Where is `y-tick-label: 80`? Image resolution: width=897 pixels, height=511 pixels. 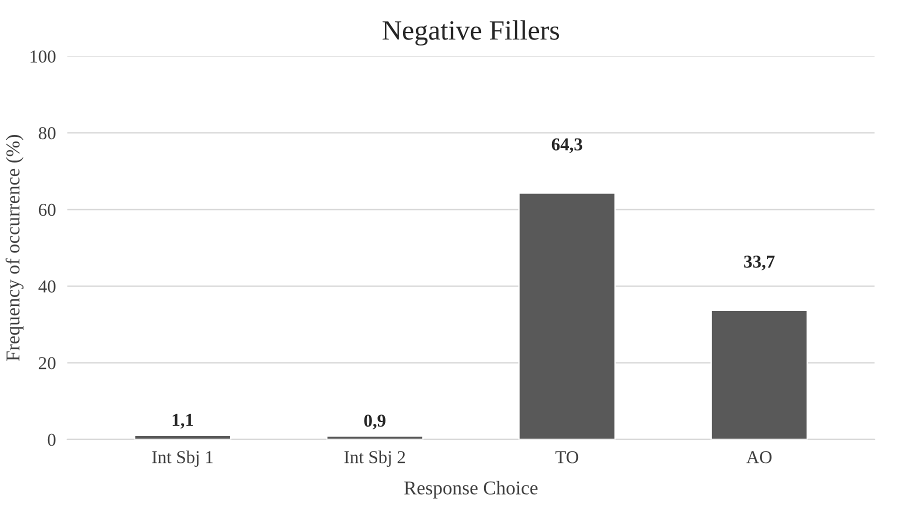
y-tick-label: 80 is located at coordinates (47, 133).